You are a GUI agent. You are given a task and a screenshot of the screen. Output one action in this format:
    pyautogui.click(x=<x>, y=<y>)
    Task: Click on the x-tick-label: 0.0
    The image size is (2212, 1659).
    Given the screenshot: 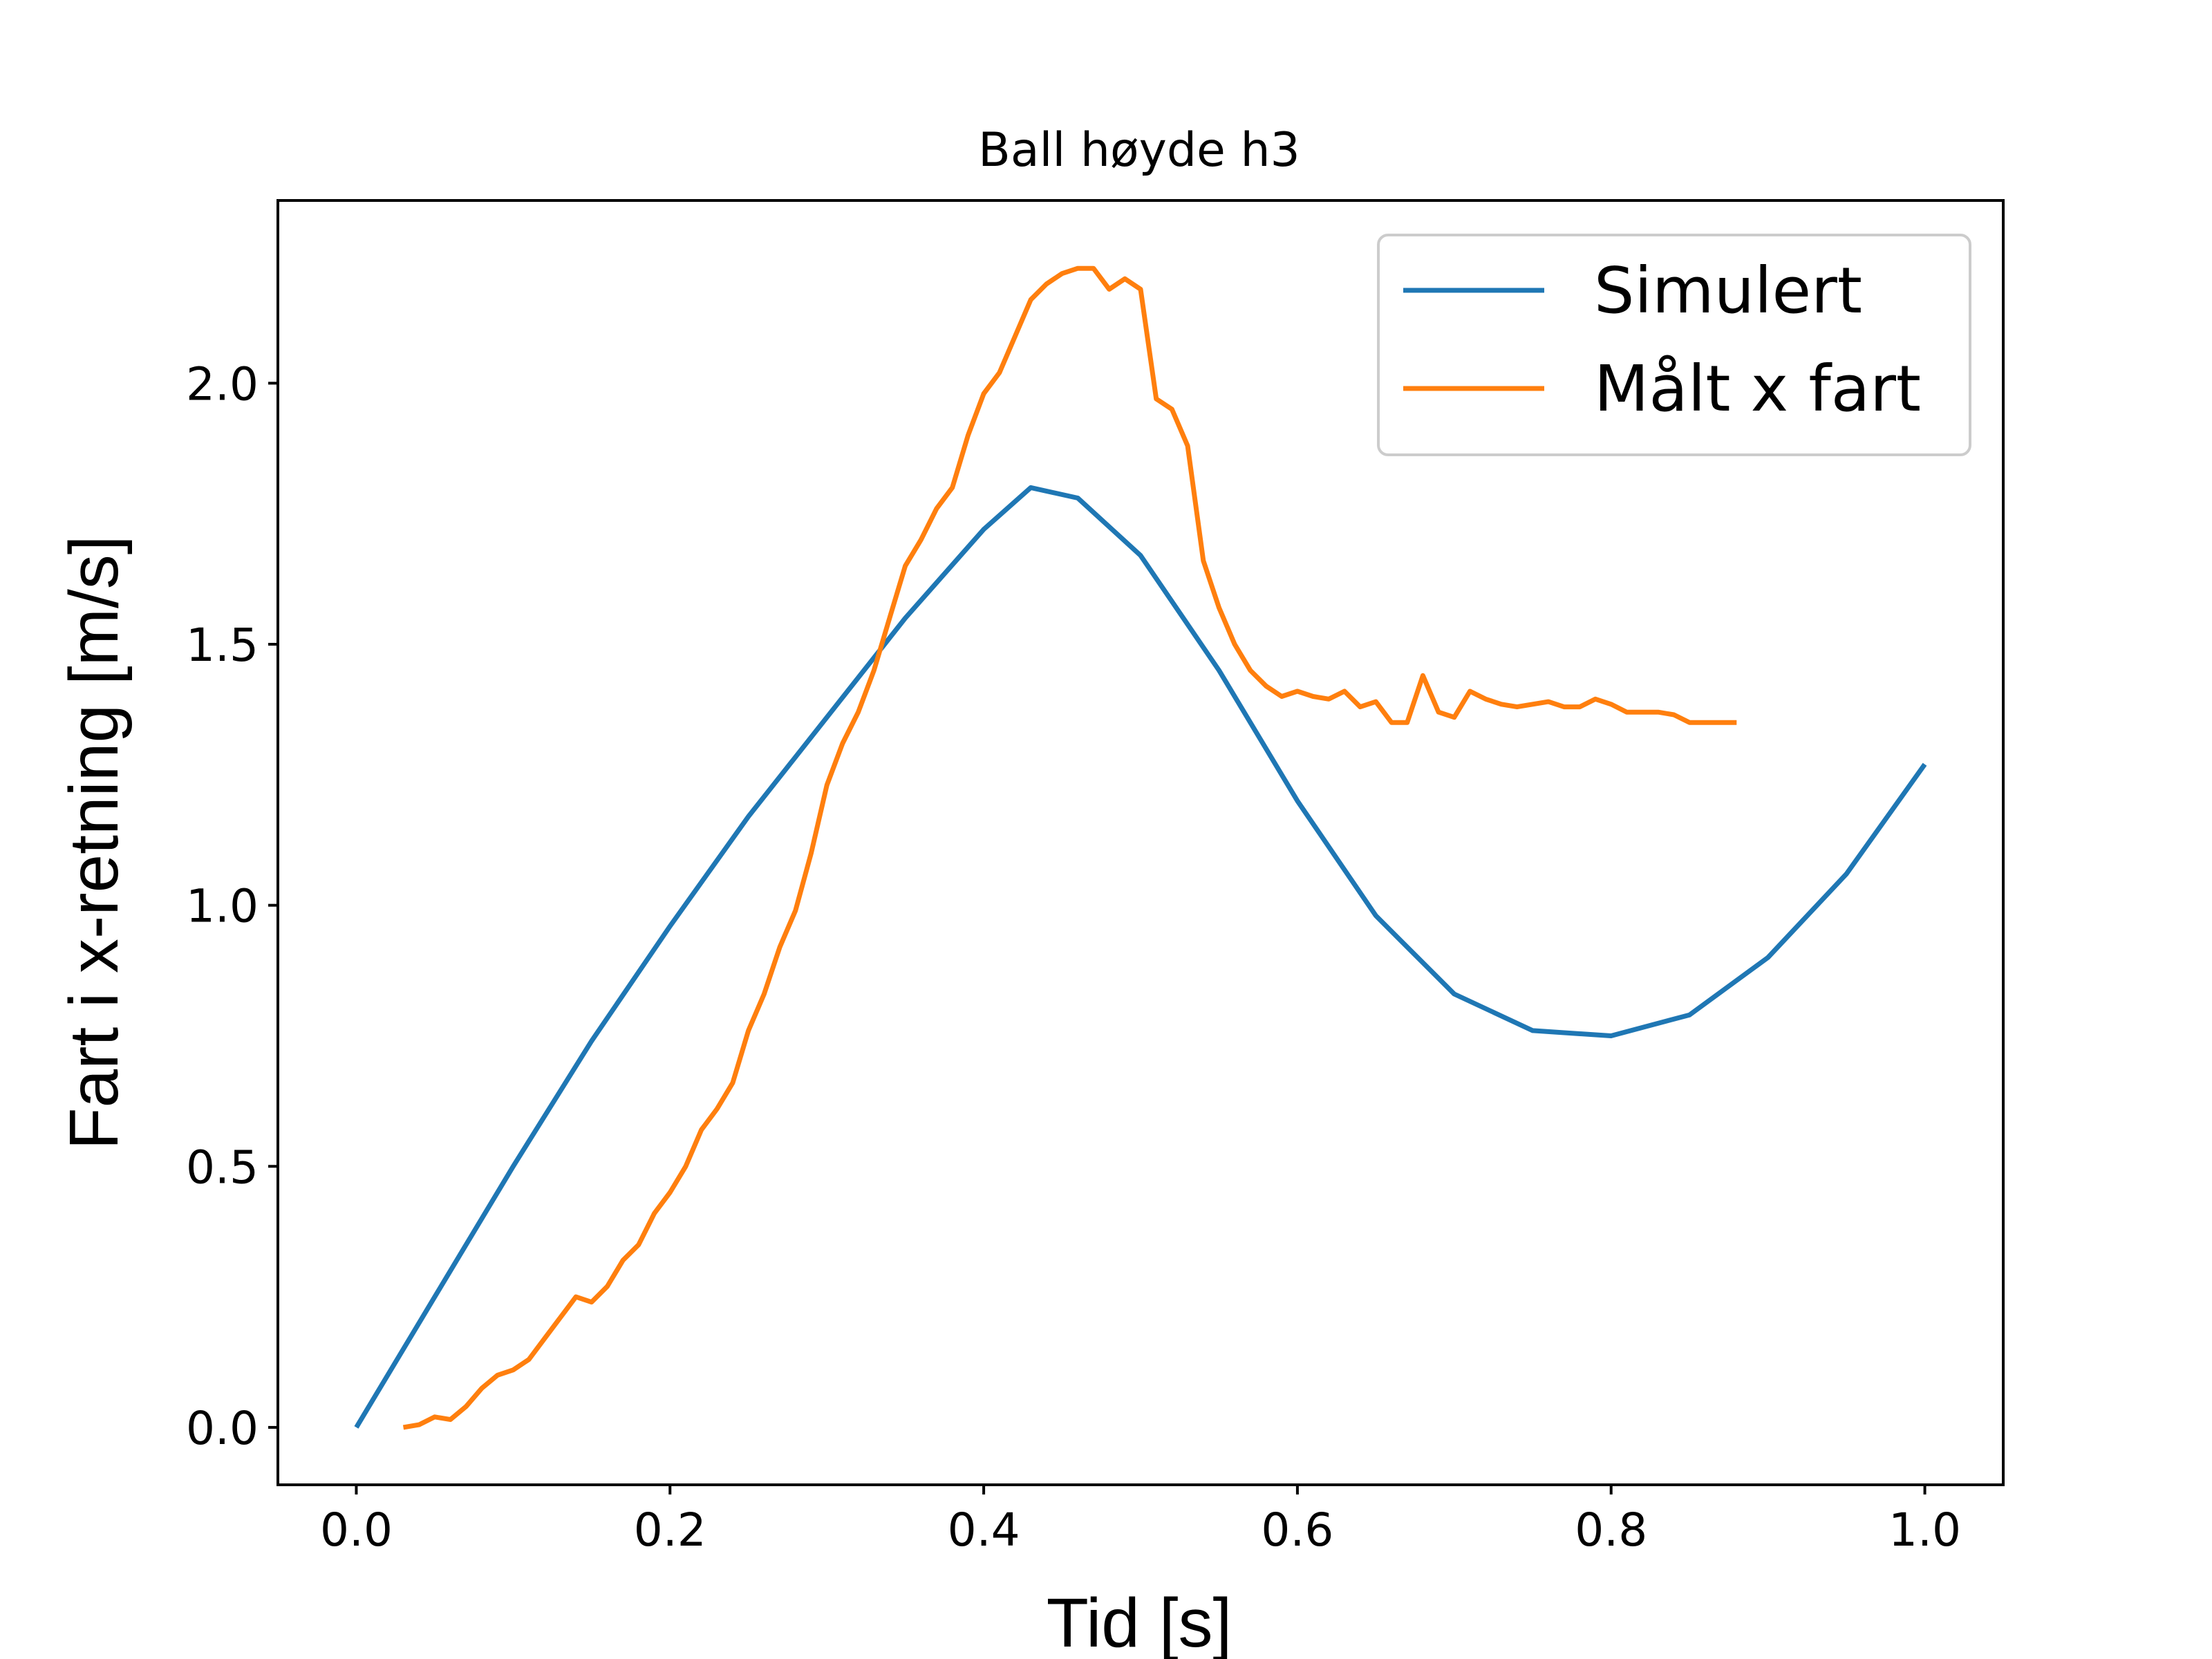 What is the action you would take?
    pyautogui.click(x=357, y=1530)
    